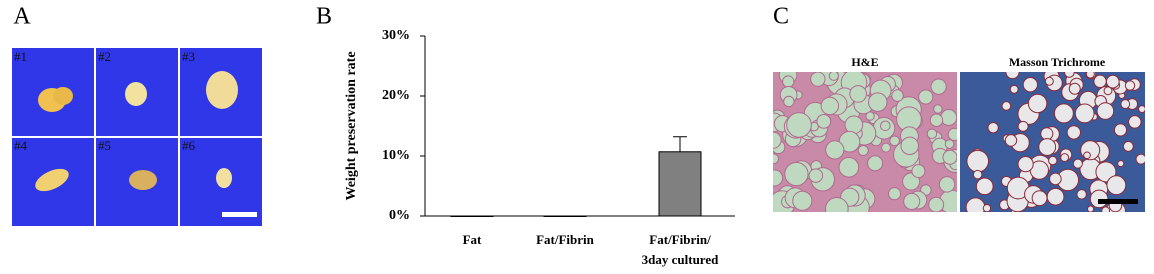 The width and height of the screenshot is (1154, 274). I want to click on scale-bar, so click(239, 214).